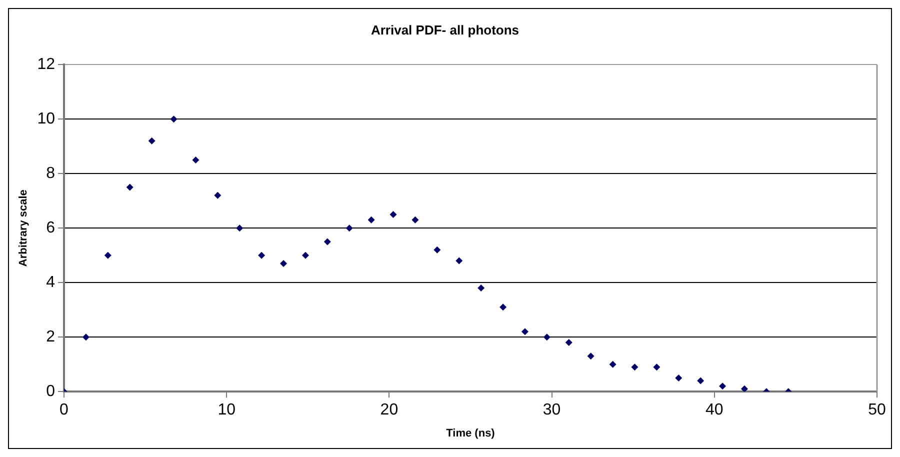  Describe the element at coordinates (51, 337) in the screenshot. I see `y-tick-label: 2` at that location.